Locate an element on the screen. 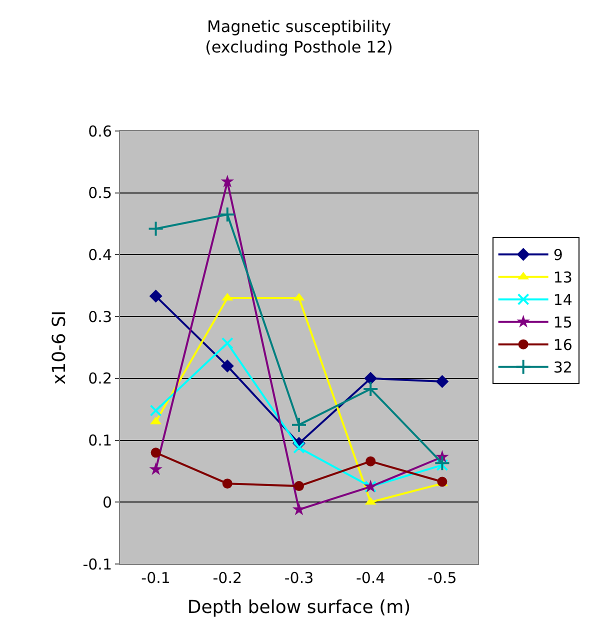 This screenshot has width=592, height=635. x-tick-label: -0.1 is located at coordinates (155, 578).